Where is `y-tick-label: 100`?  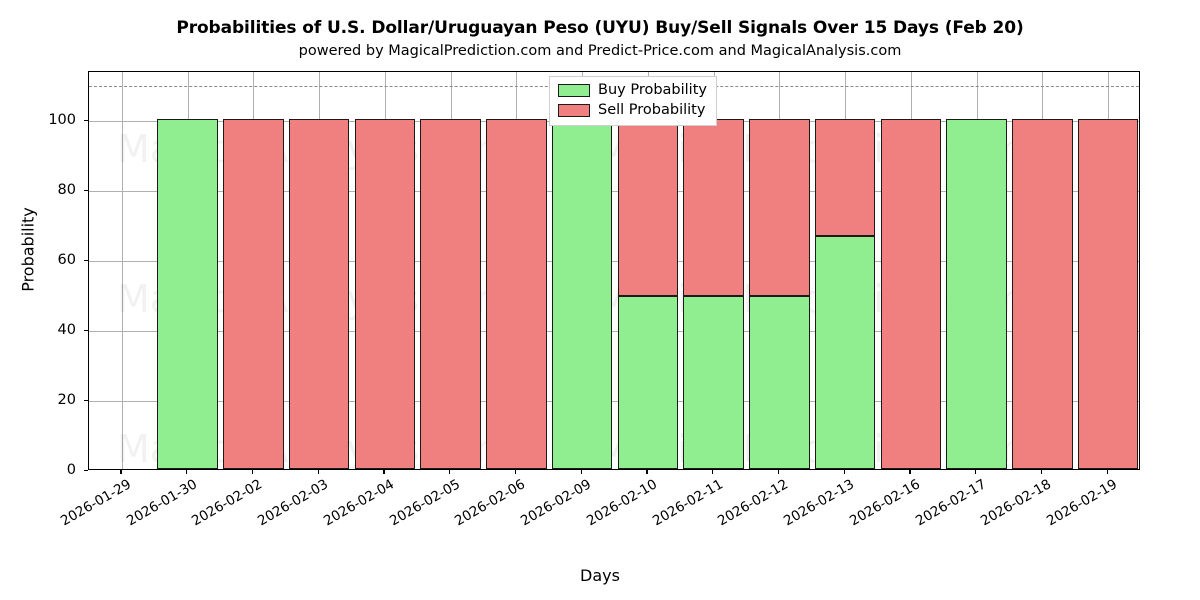
y-tick-label: 100 is located at coordinates (62, 120).